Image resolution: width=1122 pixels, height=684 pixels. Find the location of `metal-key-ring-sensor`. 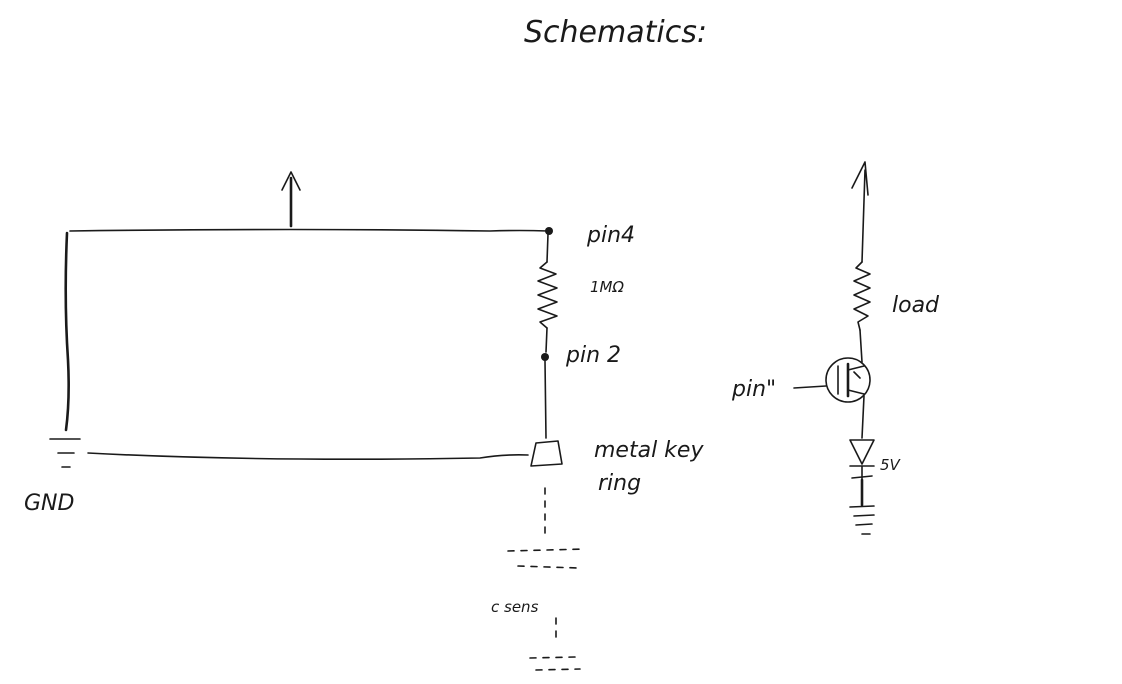

metal-key-ring-sensor is located at coordinates (546, 453).